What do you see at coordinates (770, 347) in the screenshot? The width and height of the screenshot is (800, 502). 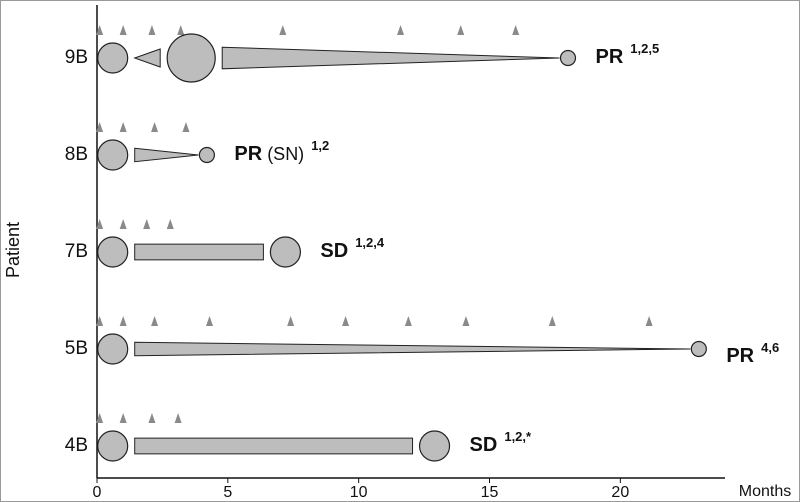 I see `response-superscript: 4,6` at bounding box center [770, 347].